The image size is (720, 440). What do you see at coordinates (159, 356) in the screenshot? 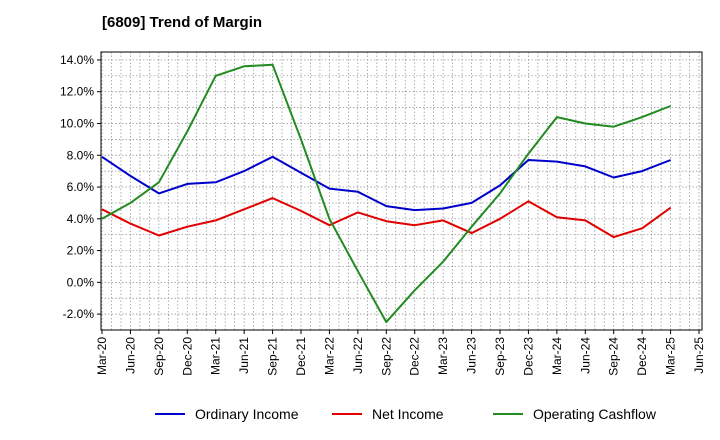
I see `x-tick-label: Sep-20` at bounding box center [159, 356].